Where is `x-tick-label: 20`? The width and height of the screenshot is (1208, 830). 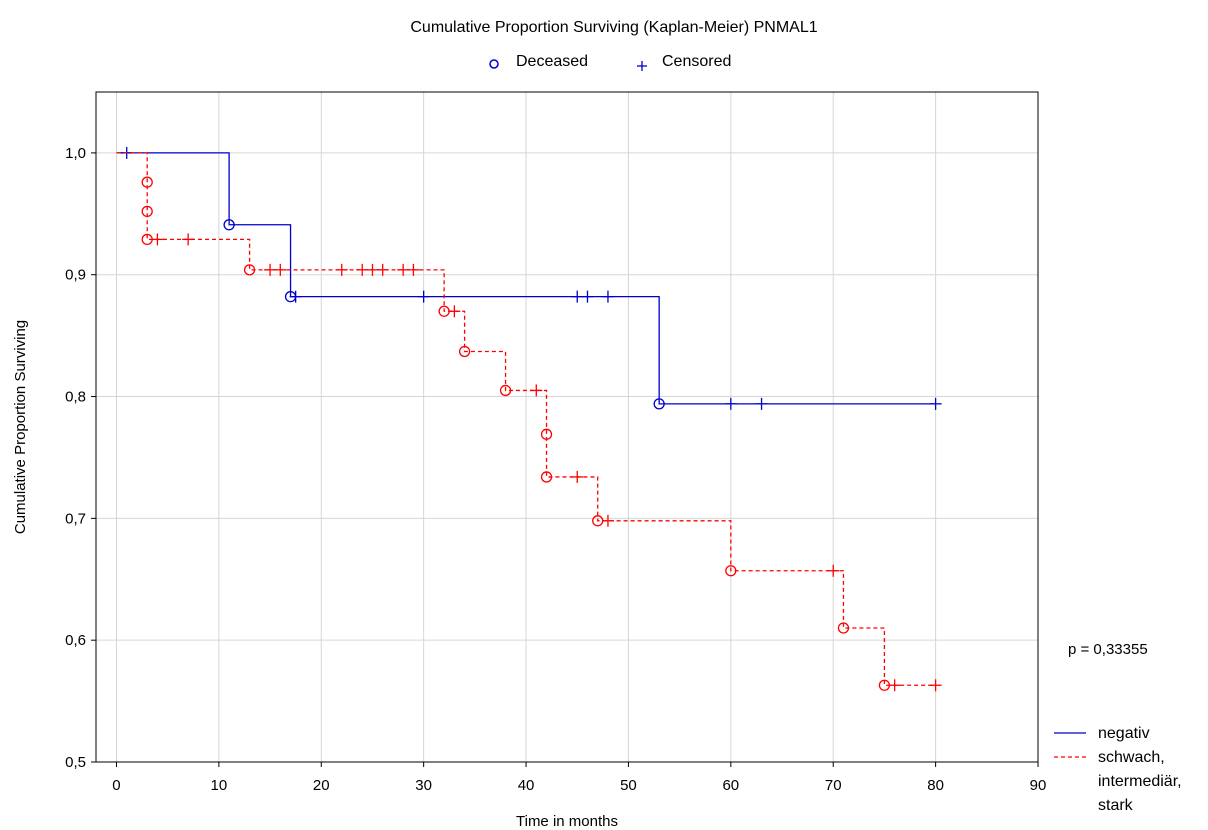
x-tick-label: 20 is located at coordinates (321, 785).